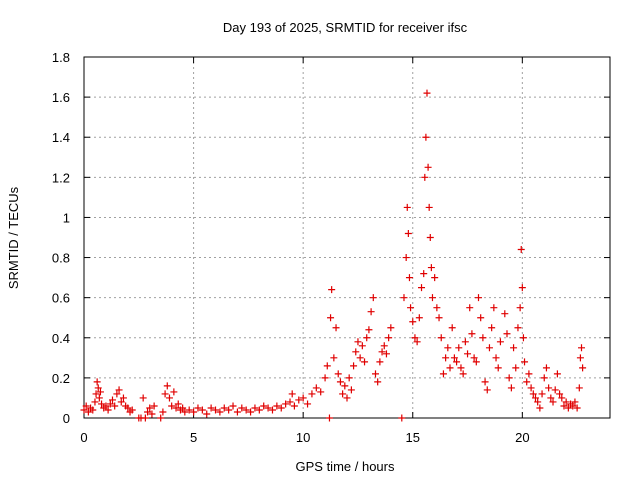 The width and height of the screenshot is (640, 485). Describe the element at coordinates (522, 437) in the screenshot. I see `x-tick-label-4: 20` at that location.